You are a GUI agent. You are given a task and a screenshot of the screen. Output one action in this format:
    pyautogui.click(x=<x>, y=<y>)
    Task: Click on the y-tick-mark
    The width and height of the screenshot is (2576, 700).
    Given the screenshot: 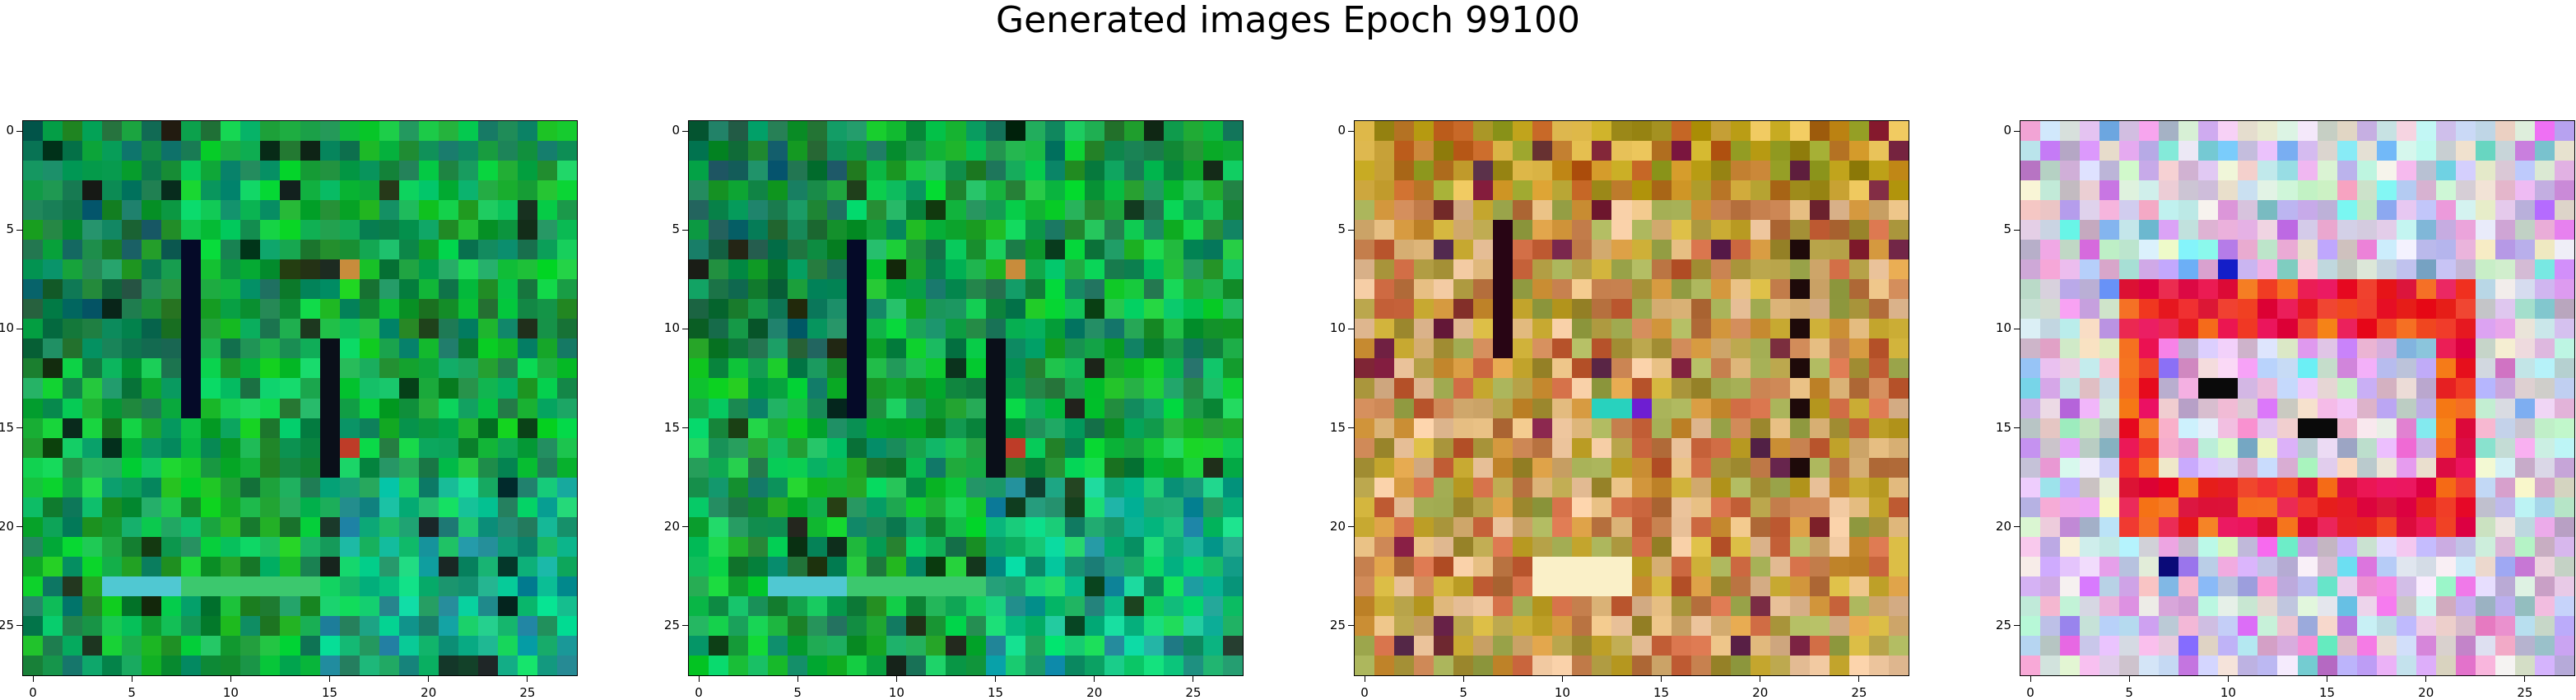 What is the action you would take?
    pyautogui.click(x=19, y=527)
    